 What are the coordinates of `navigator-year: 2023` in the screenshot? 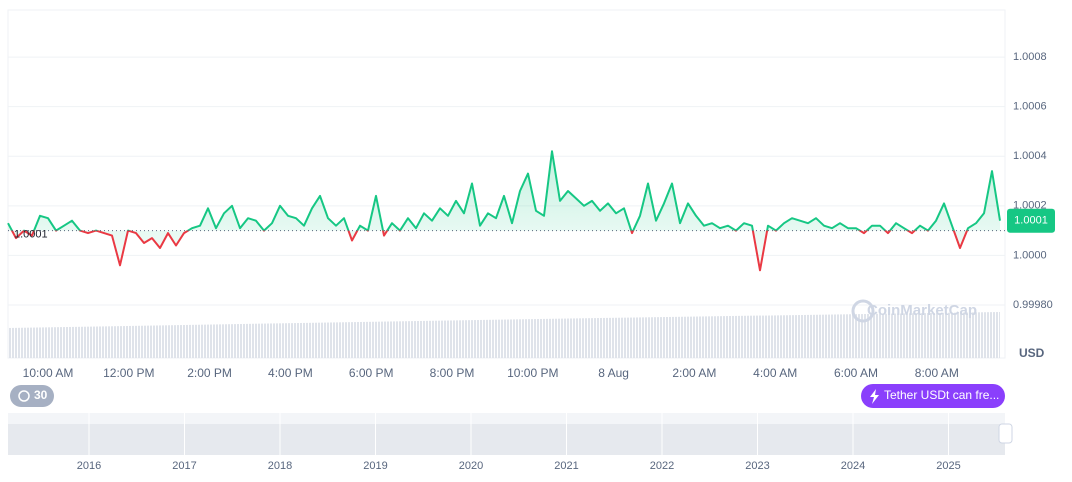 It's located at (757, 466).